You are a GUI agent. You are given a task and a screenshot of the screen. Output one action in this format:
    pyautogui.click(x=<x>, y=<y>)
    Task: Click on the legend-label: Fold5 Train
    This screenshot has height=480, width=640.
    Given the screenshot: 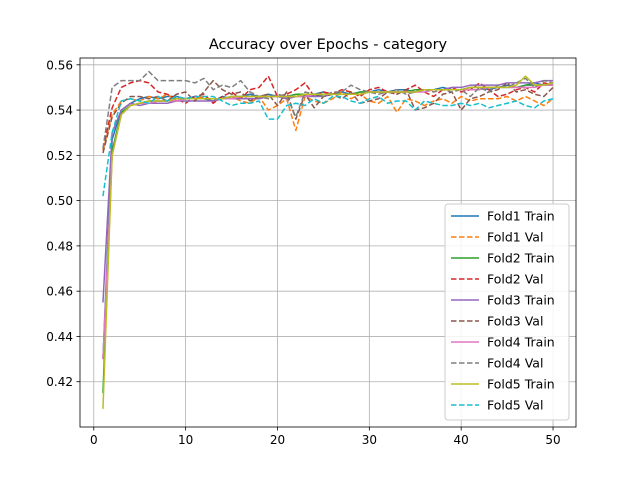 What is the action you would take?
    pyautogui.click(x=521, y=384)
    